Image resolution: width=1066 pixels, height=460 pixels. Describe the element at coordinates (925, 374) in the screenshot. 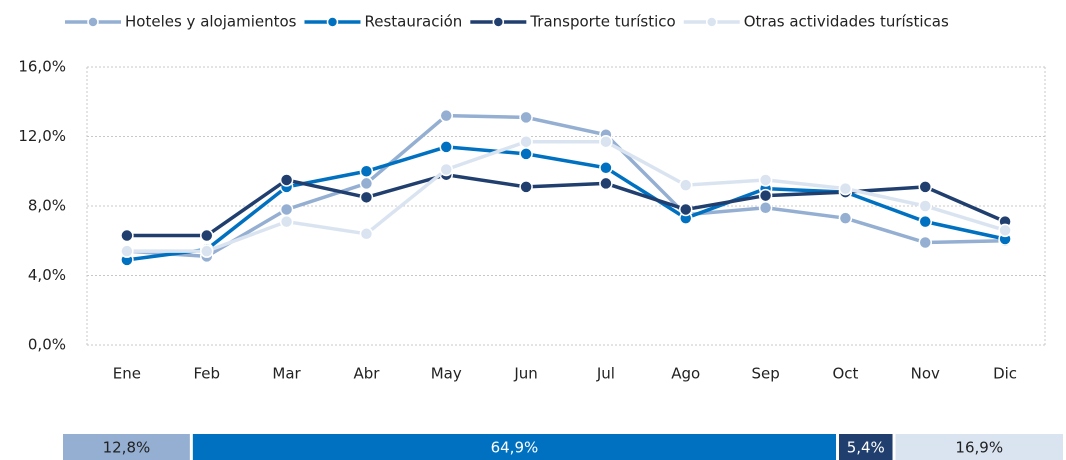

I see `x-tick-label: Nov` at that location.